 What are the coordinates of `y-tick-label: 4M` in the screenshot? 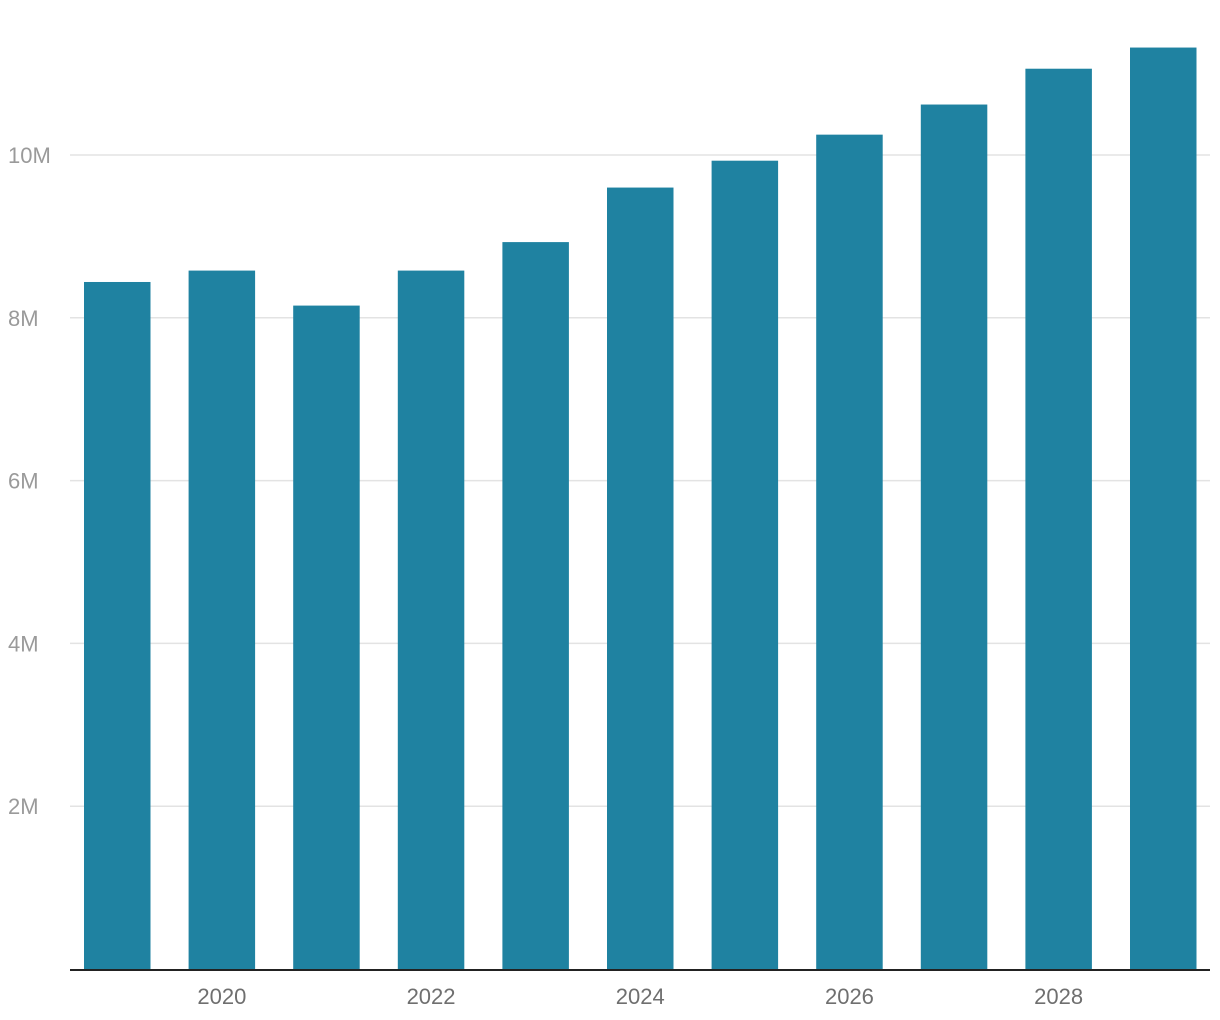 It's located at (23, 643).